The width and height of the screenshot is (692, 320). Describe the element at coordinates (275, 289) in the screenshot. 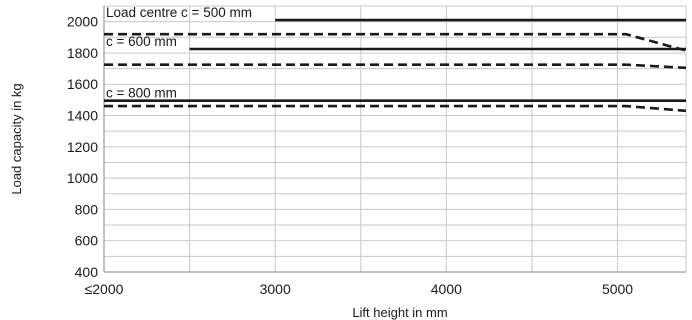

I see `x-tick-label: 3000` at that location.